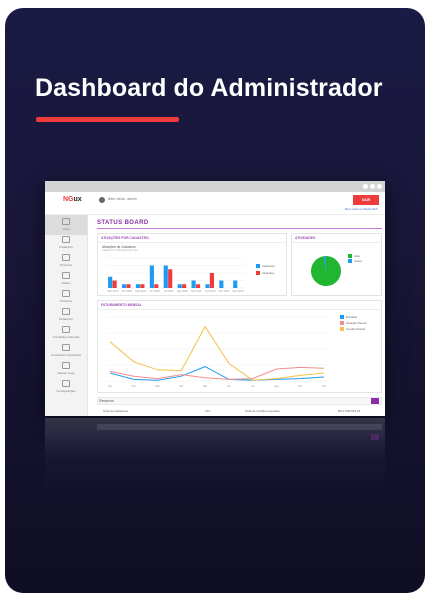  Describe the element at coordinates (66, 229) in the screenshot. I see `sidebar-item-label: Inicio` at that location.